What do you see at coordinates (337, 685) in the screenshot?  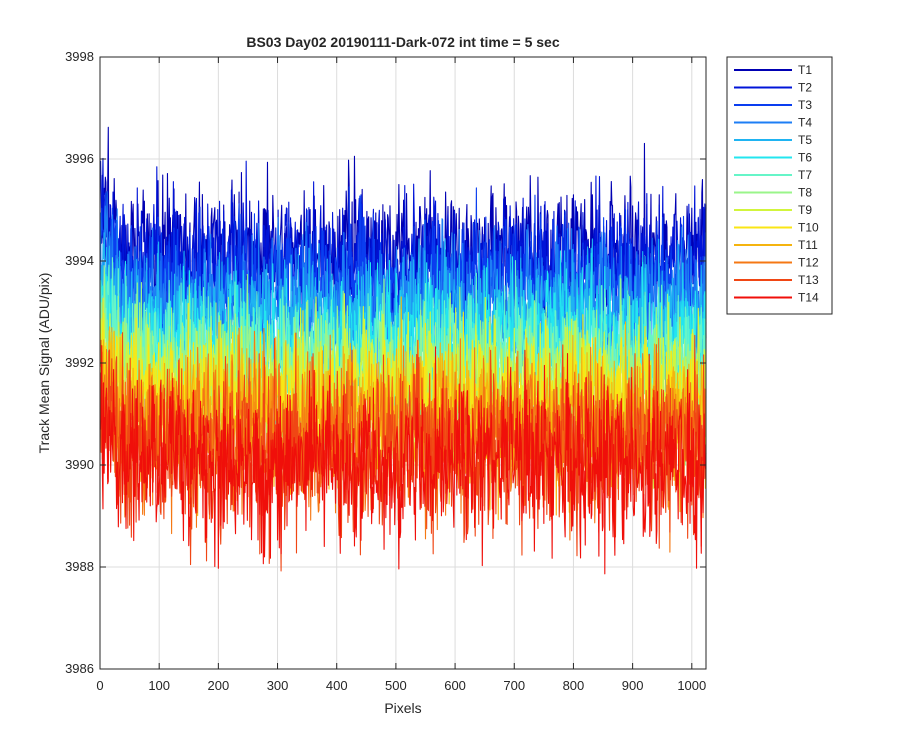 I see `x-tick-label: 400` at bounding box center [337, 685].